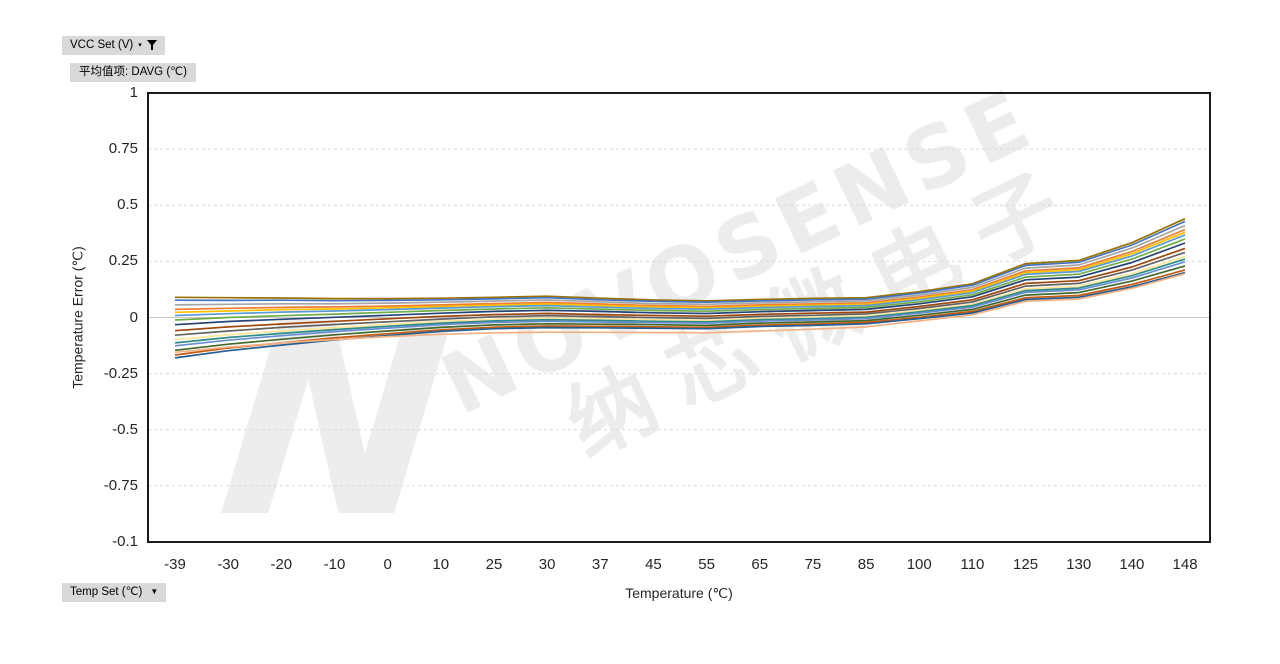  Describe the element at coordinates (120, 373) in the screenshot. I see `y-tick-label: -0.25` at that location.